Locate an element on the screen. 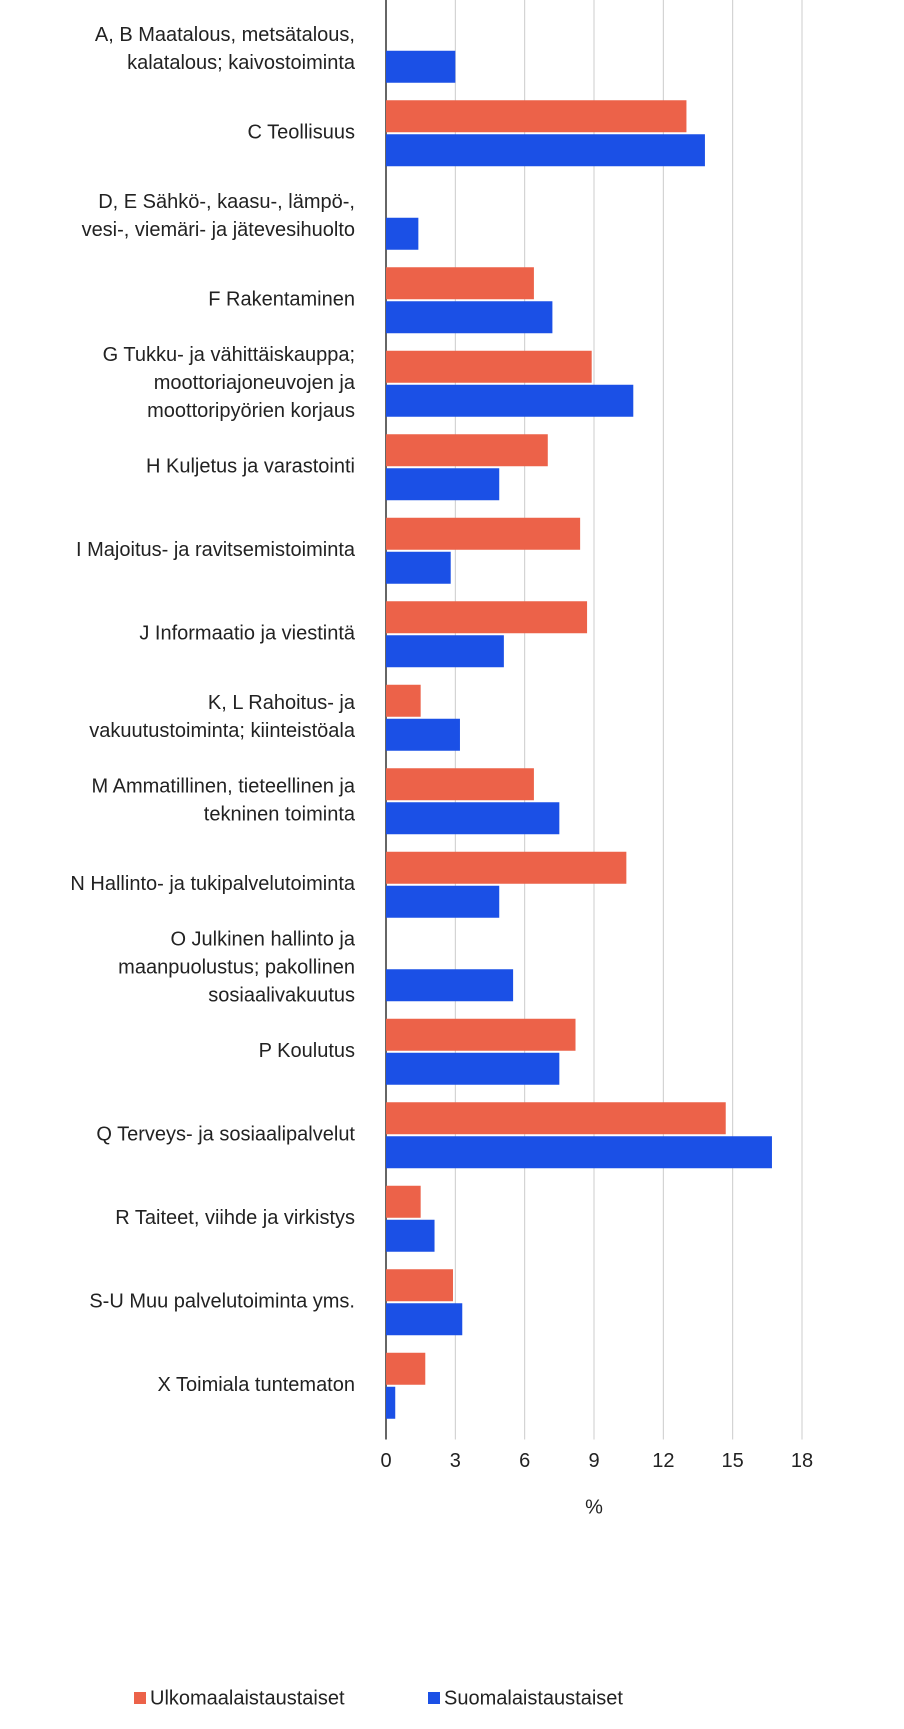 The width and height of the screenshot is (904, 1729). y-tick-label: moottoripyörien korjaus is located at coordinates (251, 411).